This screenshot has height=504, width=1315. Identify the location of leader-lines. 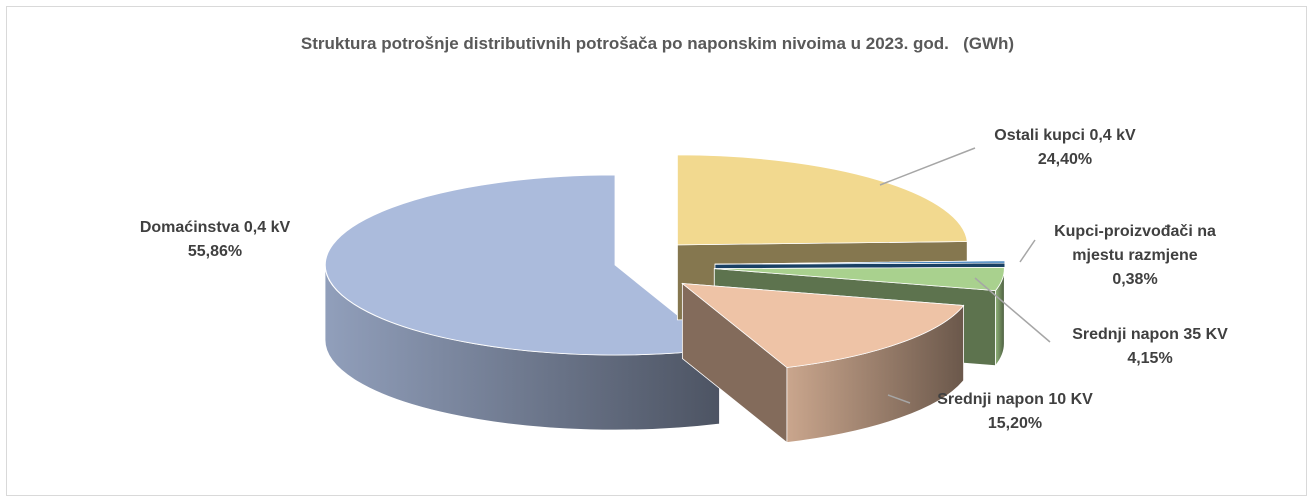
(965, 275).